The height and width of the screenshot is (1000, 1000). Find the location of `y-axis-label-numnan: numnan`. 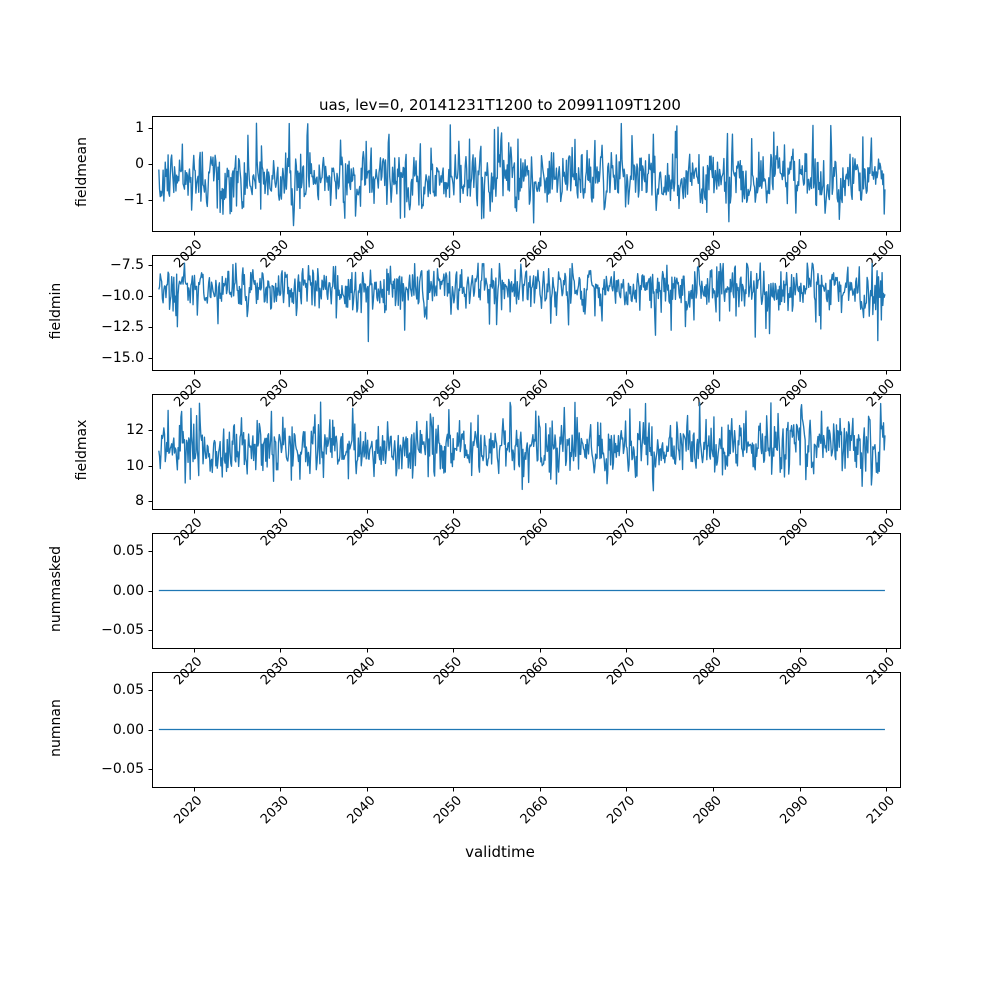

y-axis-label-numnan: numnan is located at coordinates (56, 727).